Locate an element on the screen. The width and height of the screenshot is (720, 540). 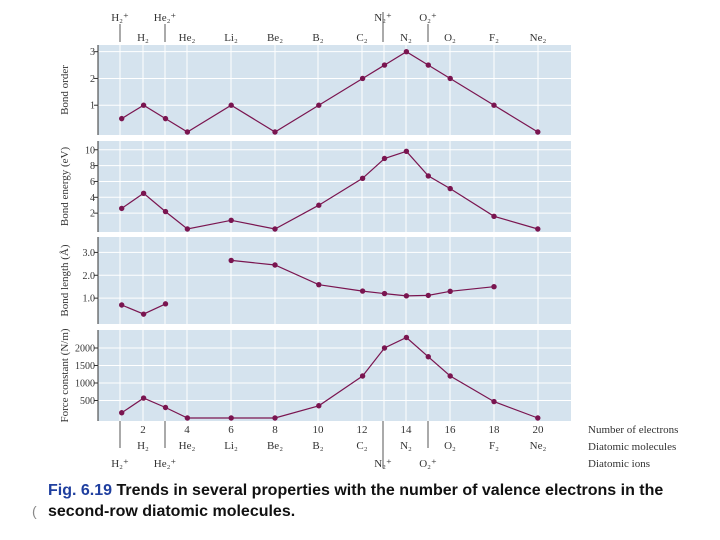
electron-tick-label: 4 is located at coordinates (187, 430).